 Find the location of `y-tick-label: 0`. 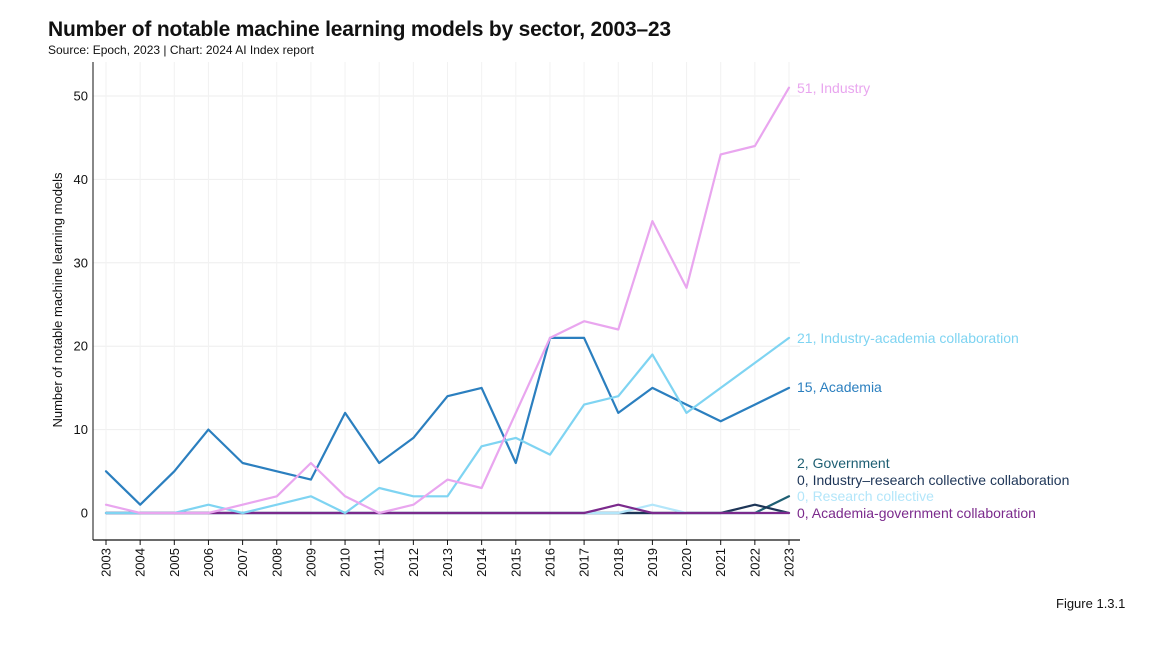

y-tick-label: 0 is located at coordinates (84, 513).